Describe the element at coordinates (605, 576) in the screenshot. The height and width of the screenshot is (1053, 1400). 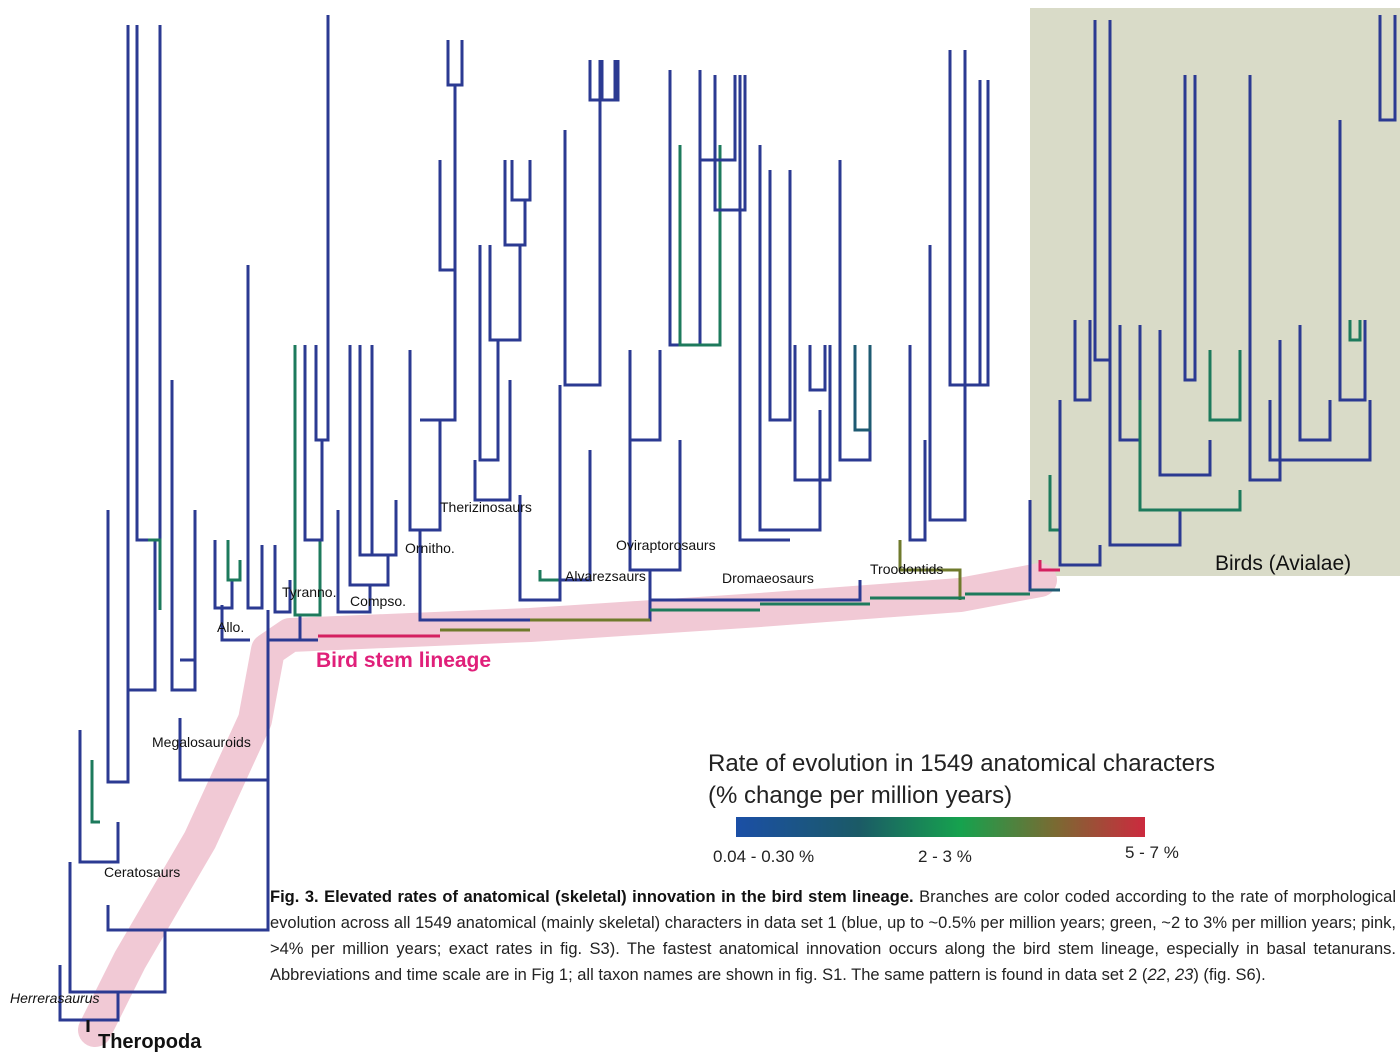
I see `clade-label: Alvarezsaurs` at that location.